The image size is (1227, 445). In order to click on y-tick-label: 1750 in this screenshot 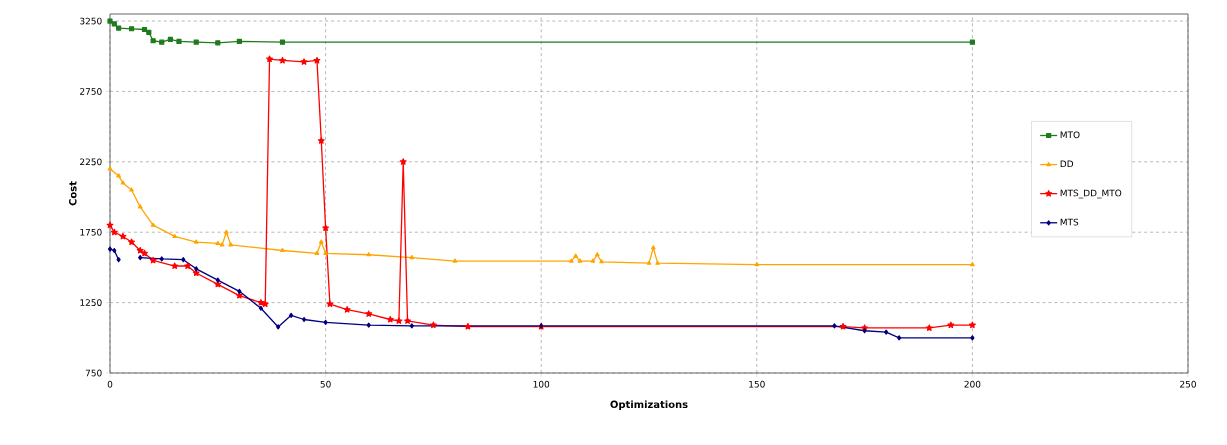, I will do `click(91, 232)`.